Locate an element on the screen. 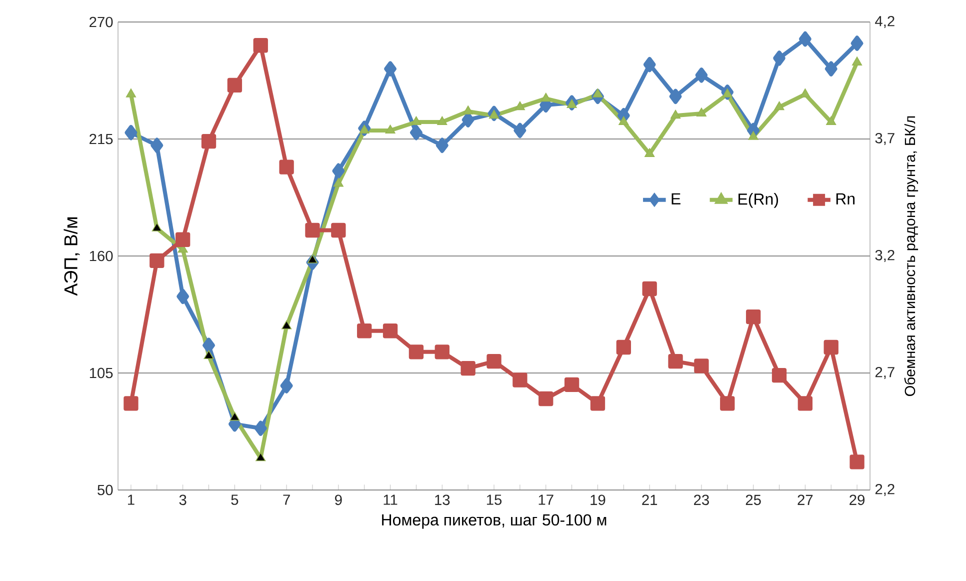 The width and height of the screenshot is (966, 581). x-tick-label: 3 is located at coordinates (182, 500).